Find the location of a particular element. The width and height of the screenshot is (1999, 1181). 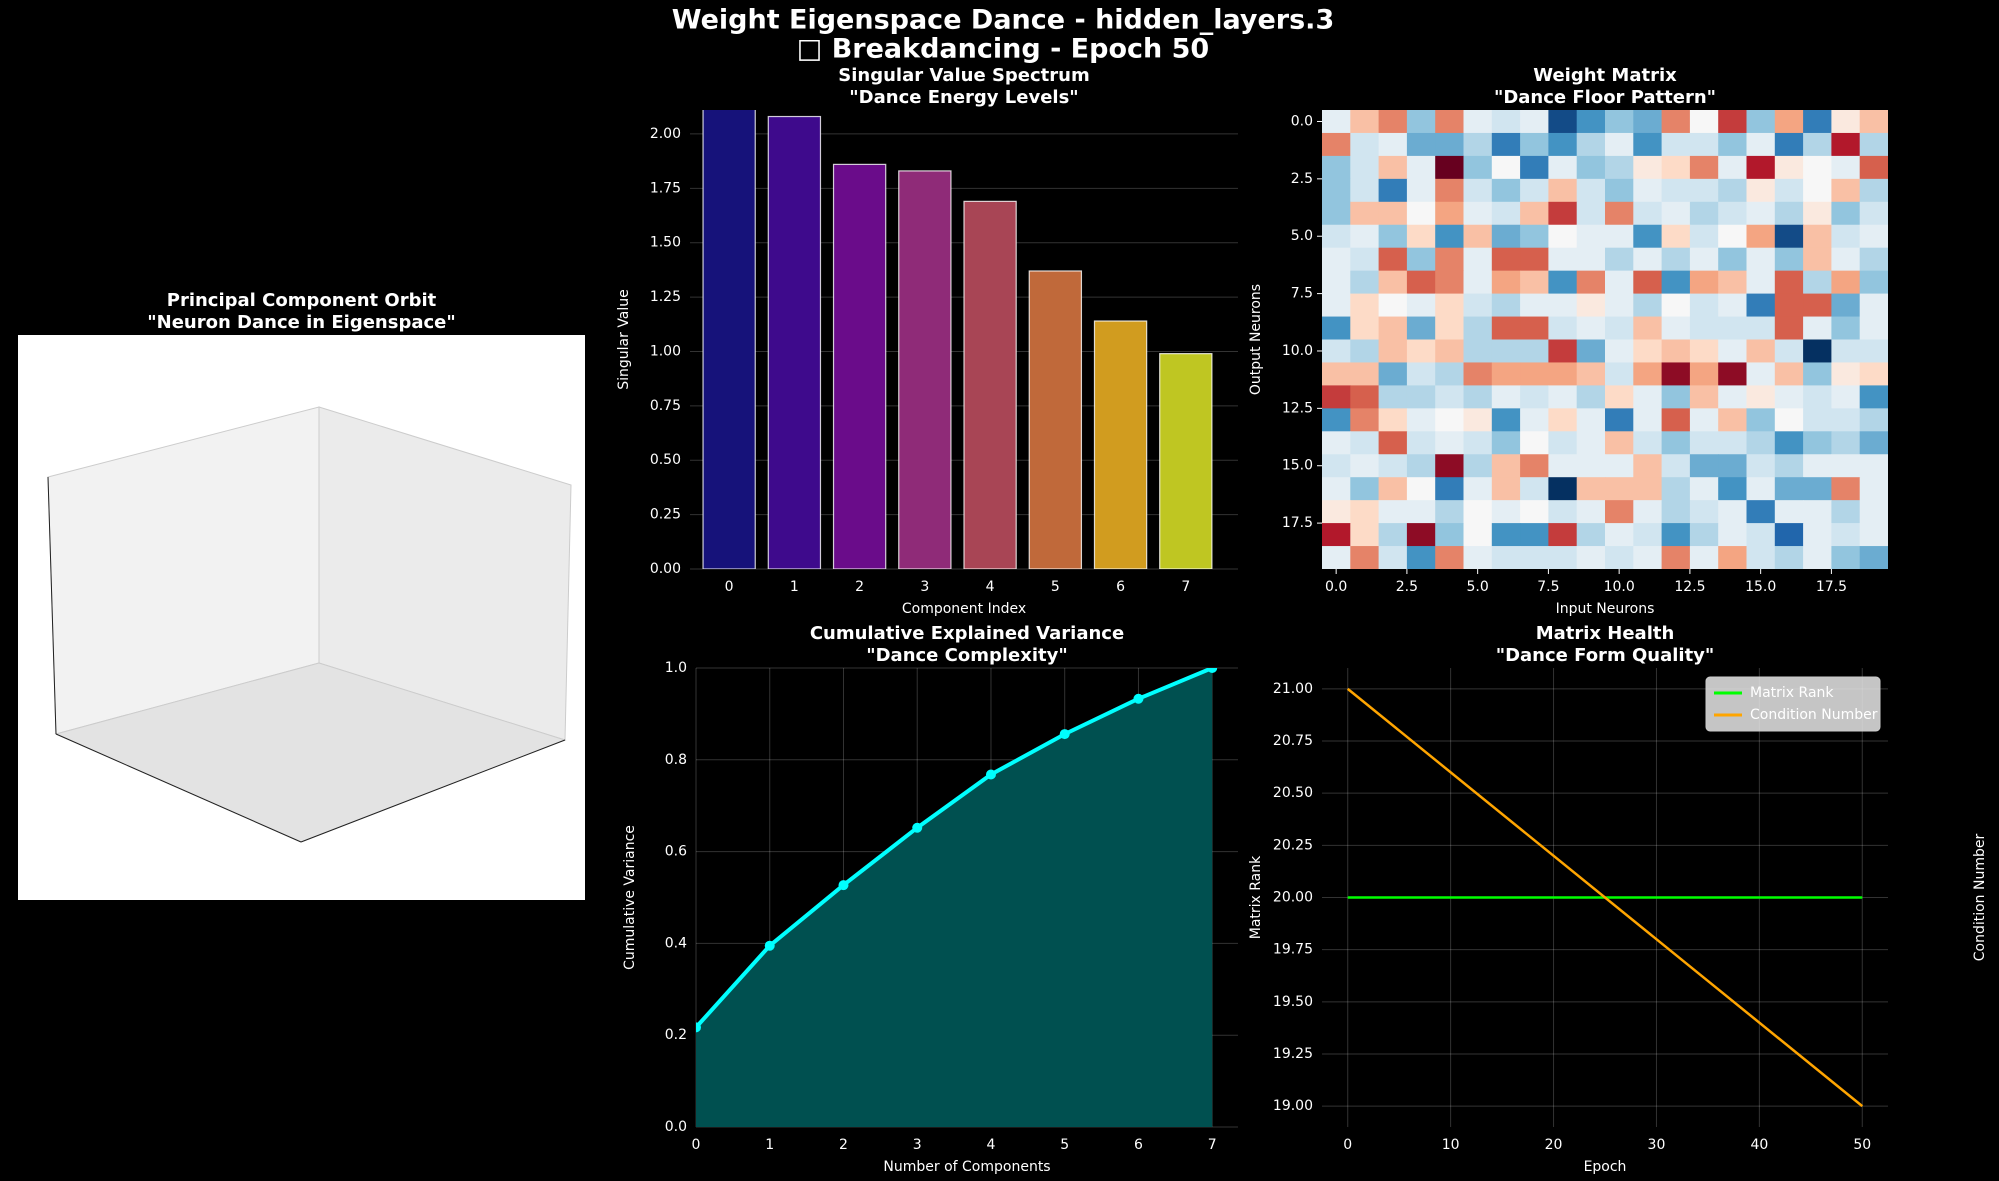

y-tick-label: 15.0 is located at coordinates (1297, 466).